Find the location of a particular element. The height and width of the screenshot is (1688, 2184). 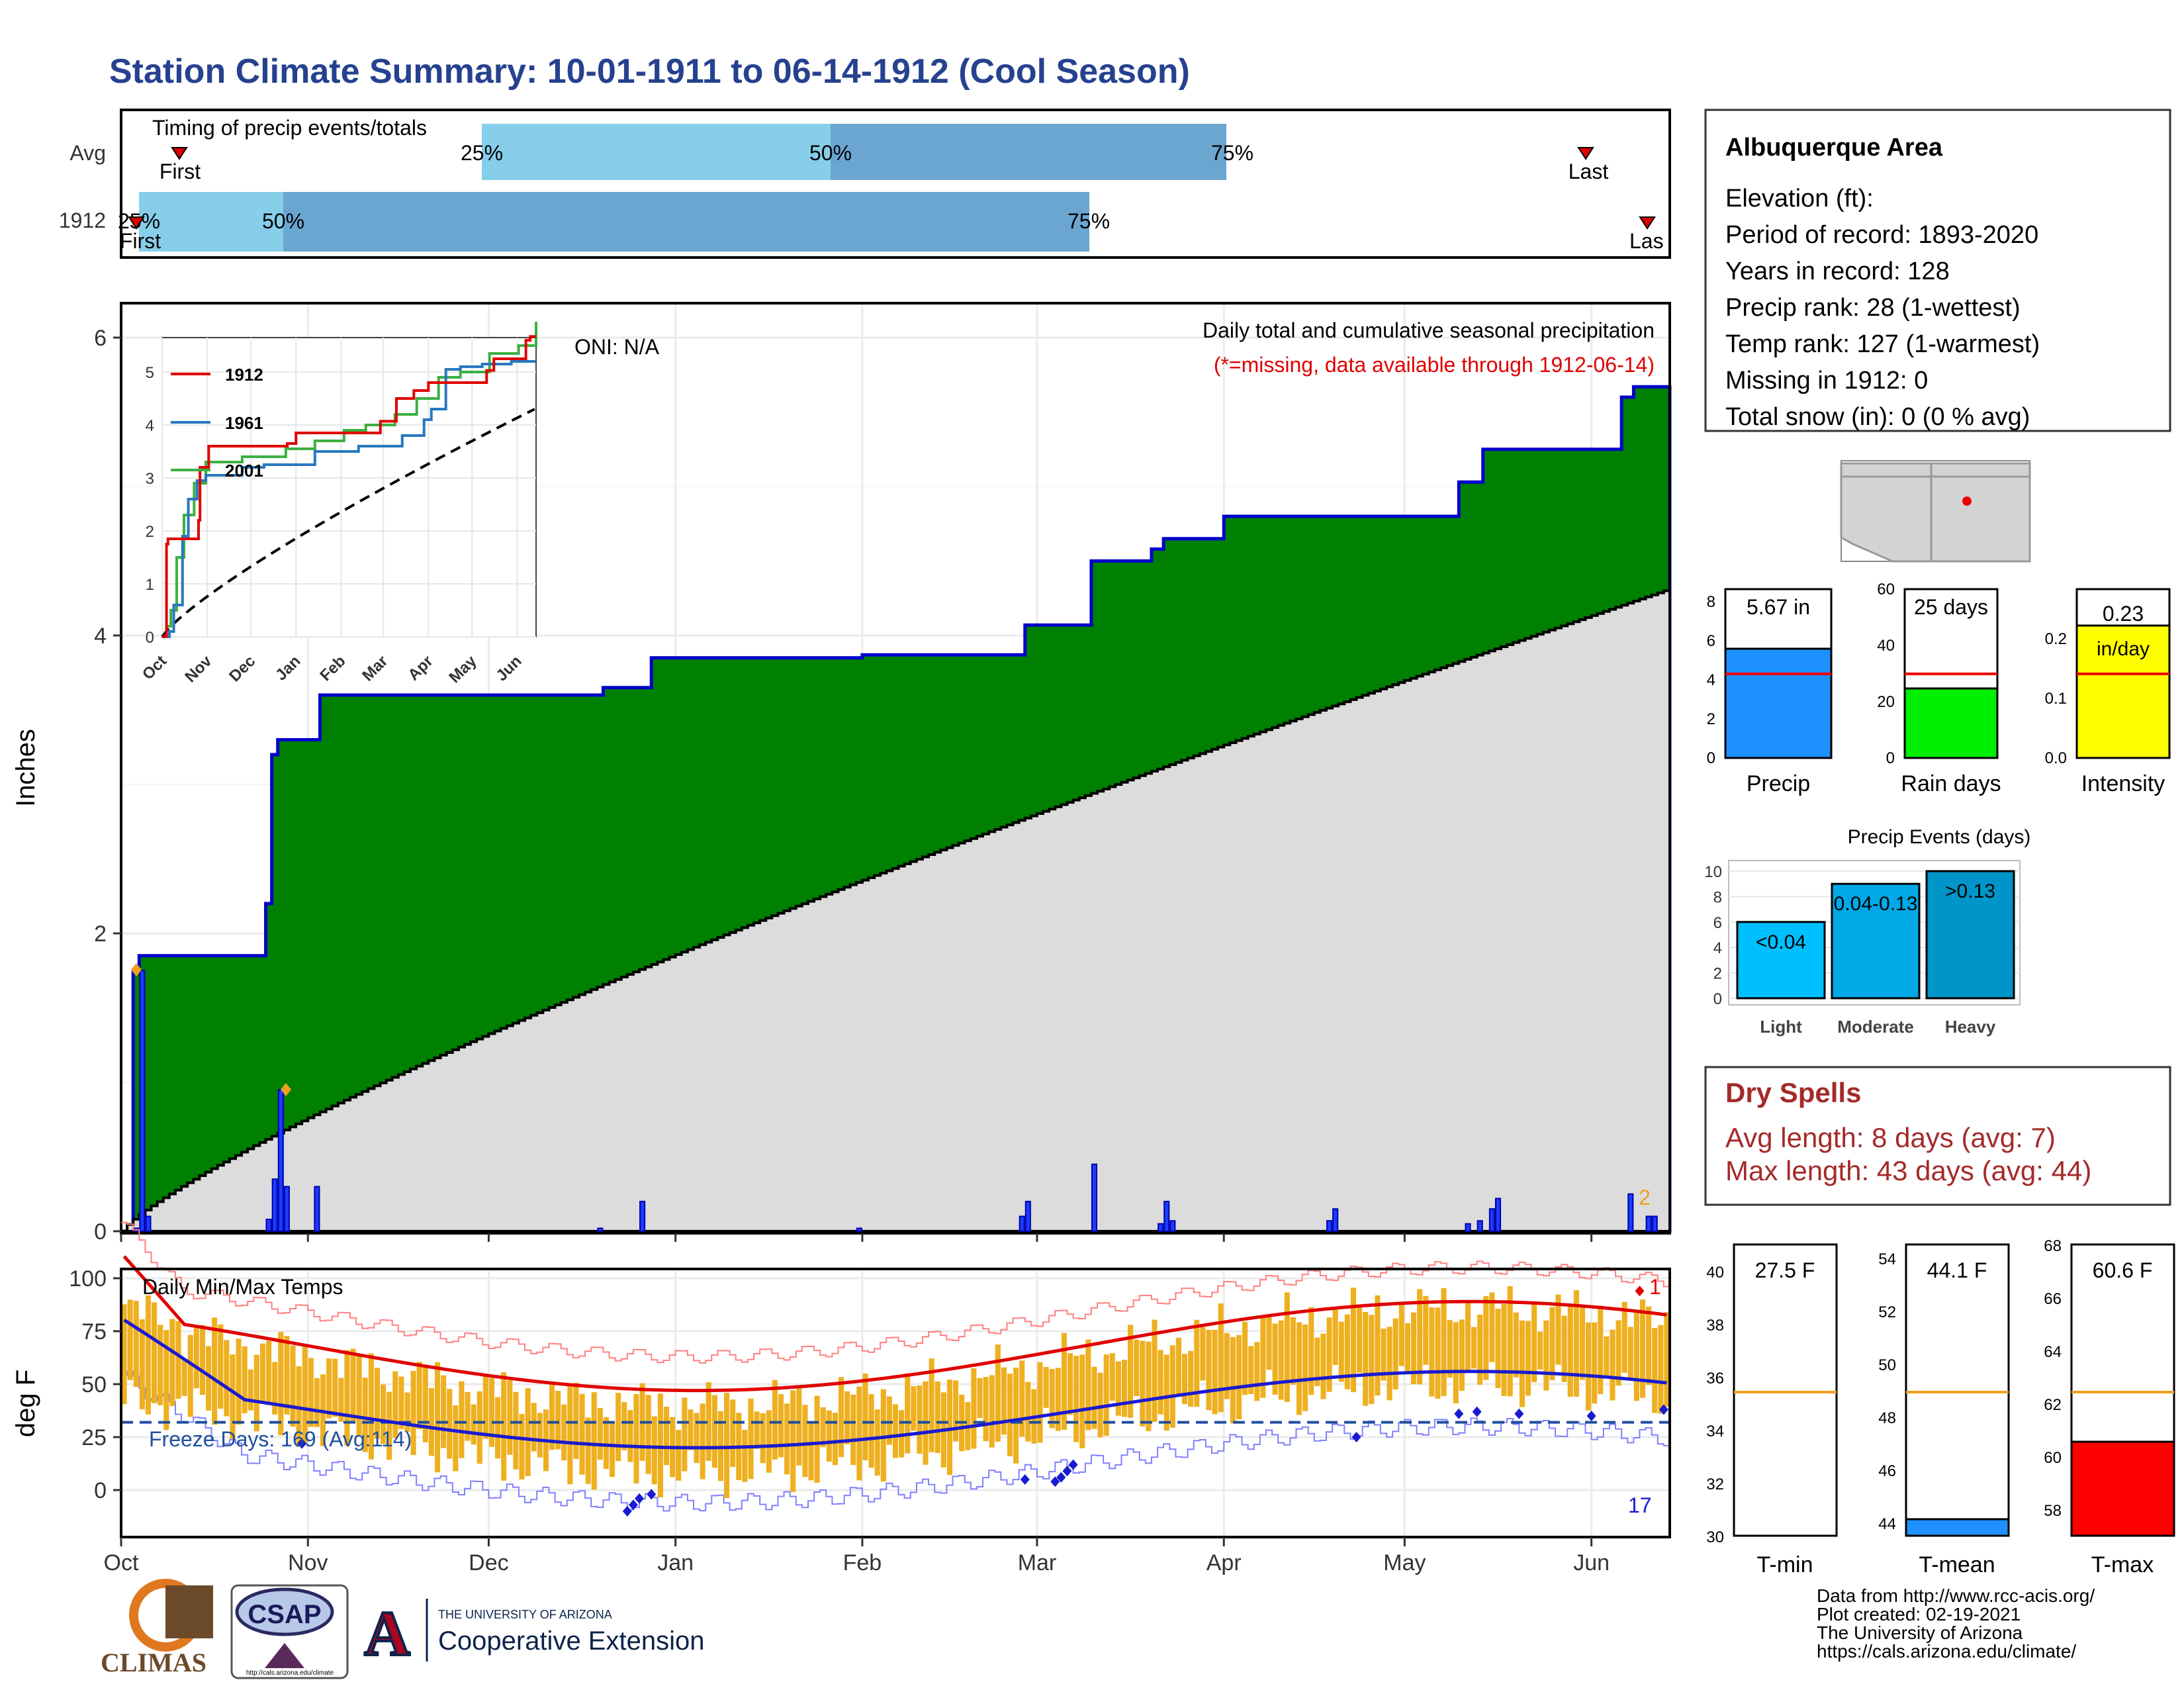

x-tick-label: Jan is located at coordinates (675, 1562).